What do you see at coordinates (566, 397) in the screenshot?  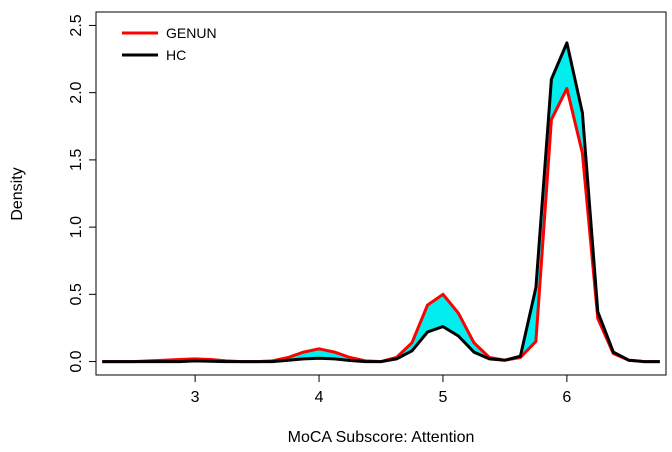 I see `x-tick-label: 6` at bounding box center [566, 397].